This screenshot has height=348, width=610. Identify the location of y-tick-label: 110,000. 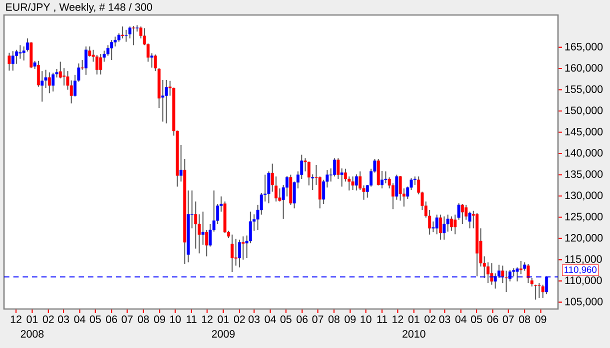
(583, 281).